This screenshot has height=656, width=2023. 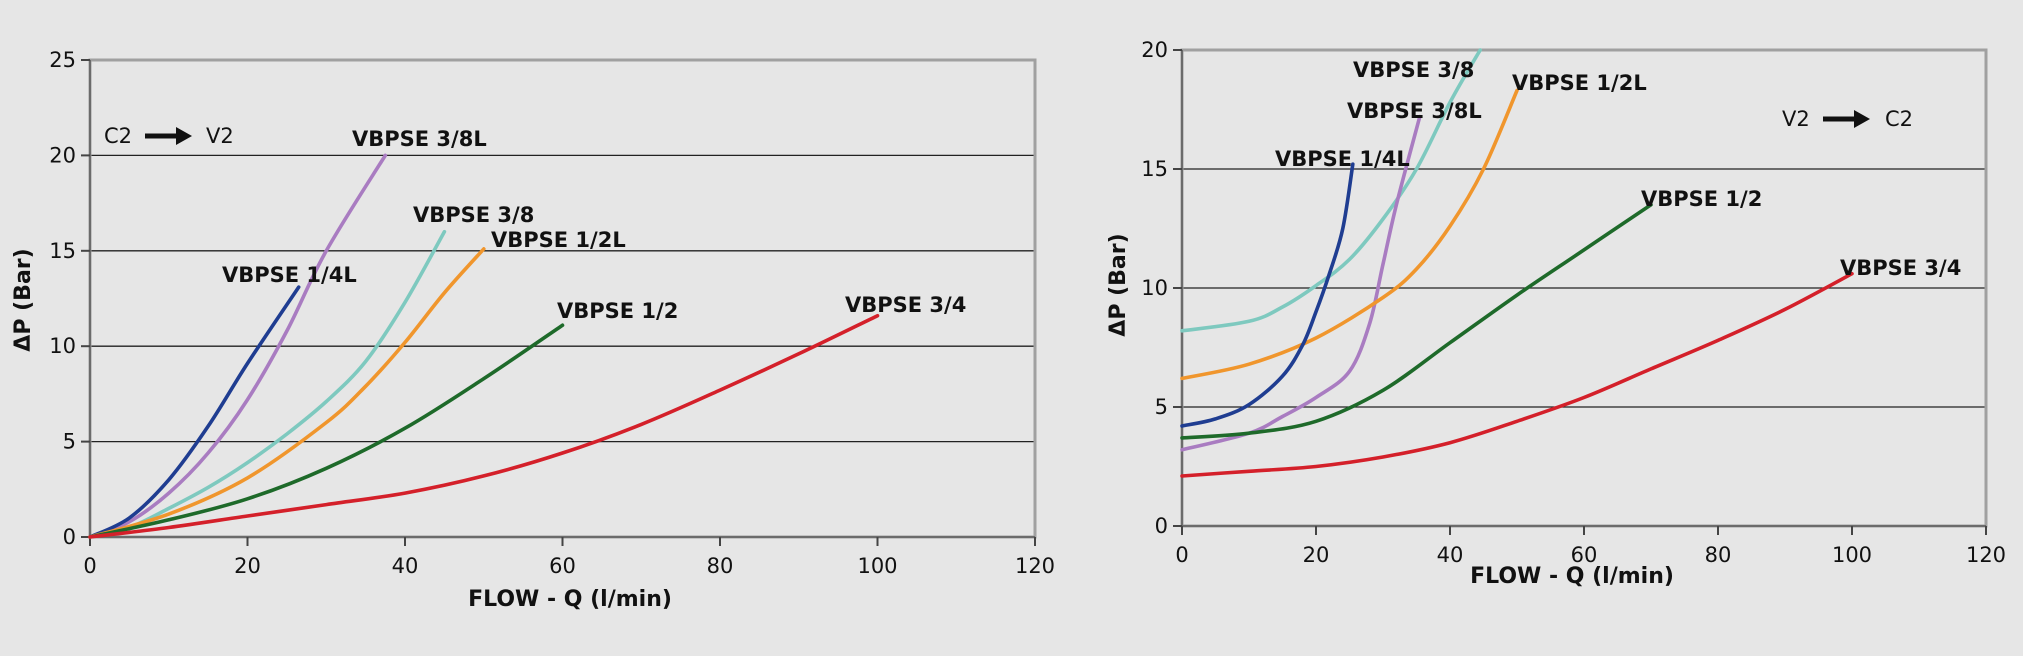 I want to click on flow-to-label: C2, so click(x=1899, y=119).